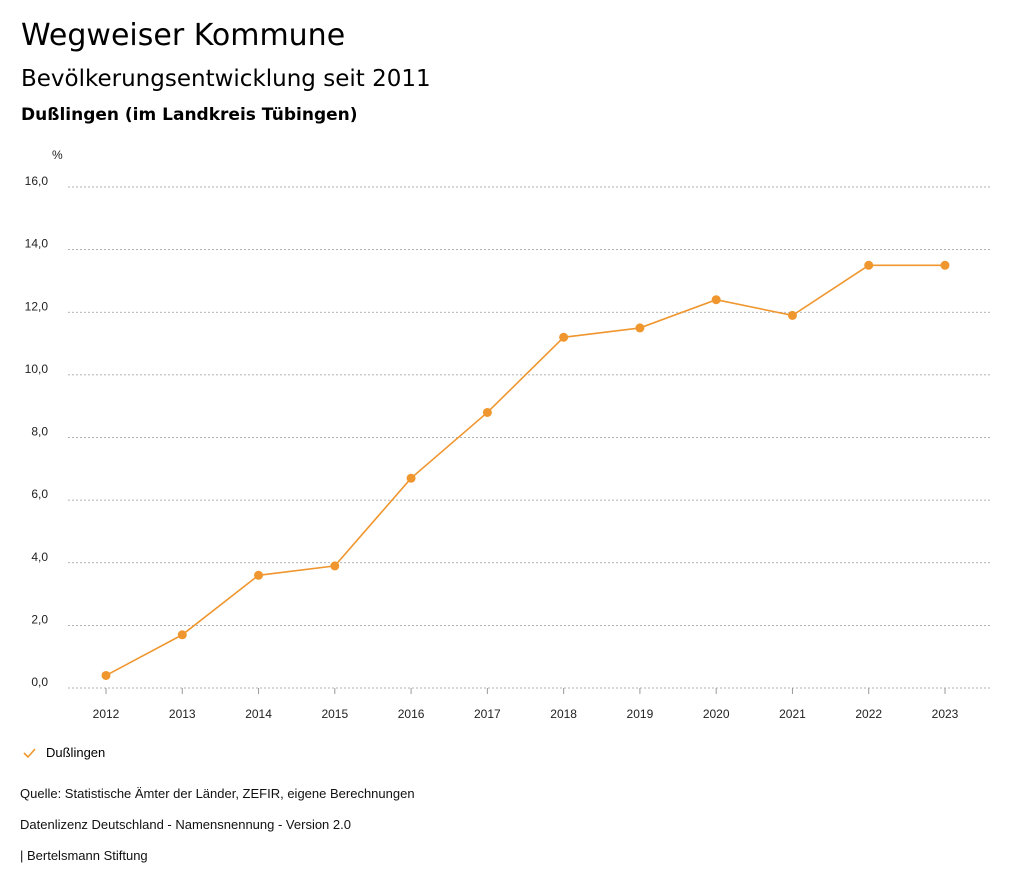  What do you see at coordinates (39, 682) in the screenshot?
I see `y-tick-label: 0,0` at bounding box center [39, 682].